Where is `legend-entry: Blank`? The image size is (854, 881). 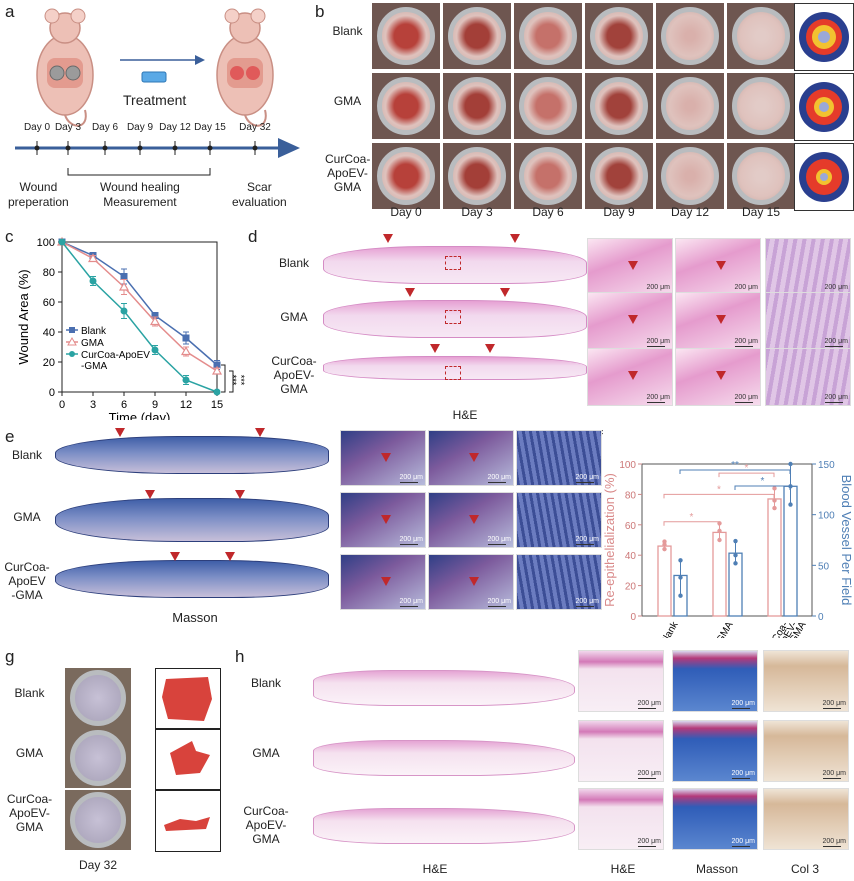 legend-entry: Blank is located at coordinates (94, 331).